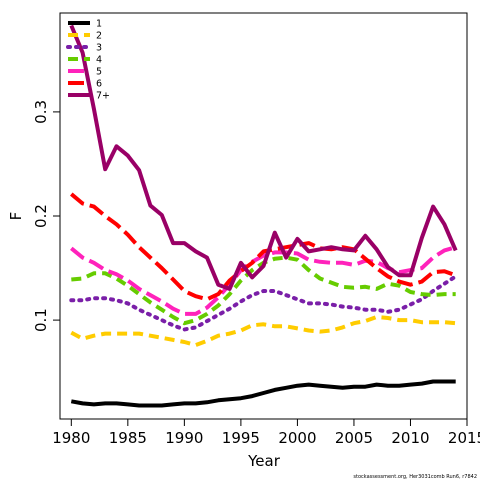  Describe the element at coordinates (297, 438) in the screenshot. I see `x-tick-label: 2000` at that location.